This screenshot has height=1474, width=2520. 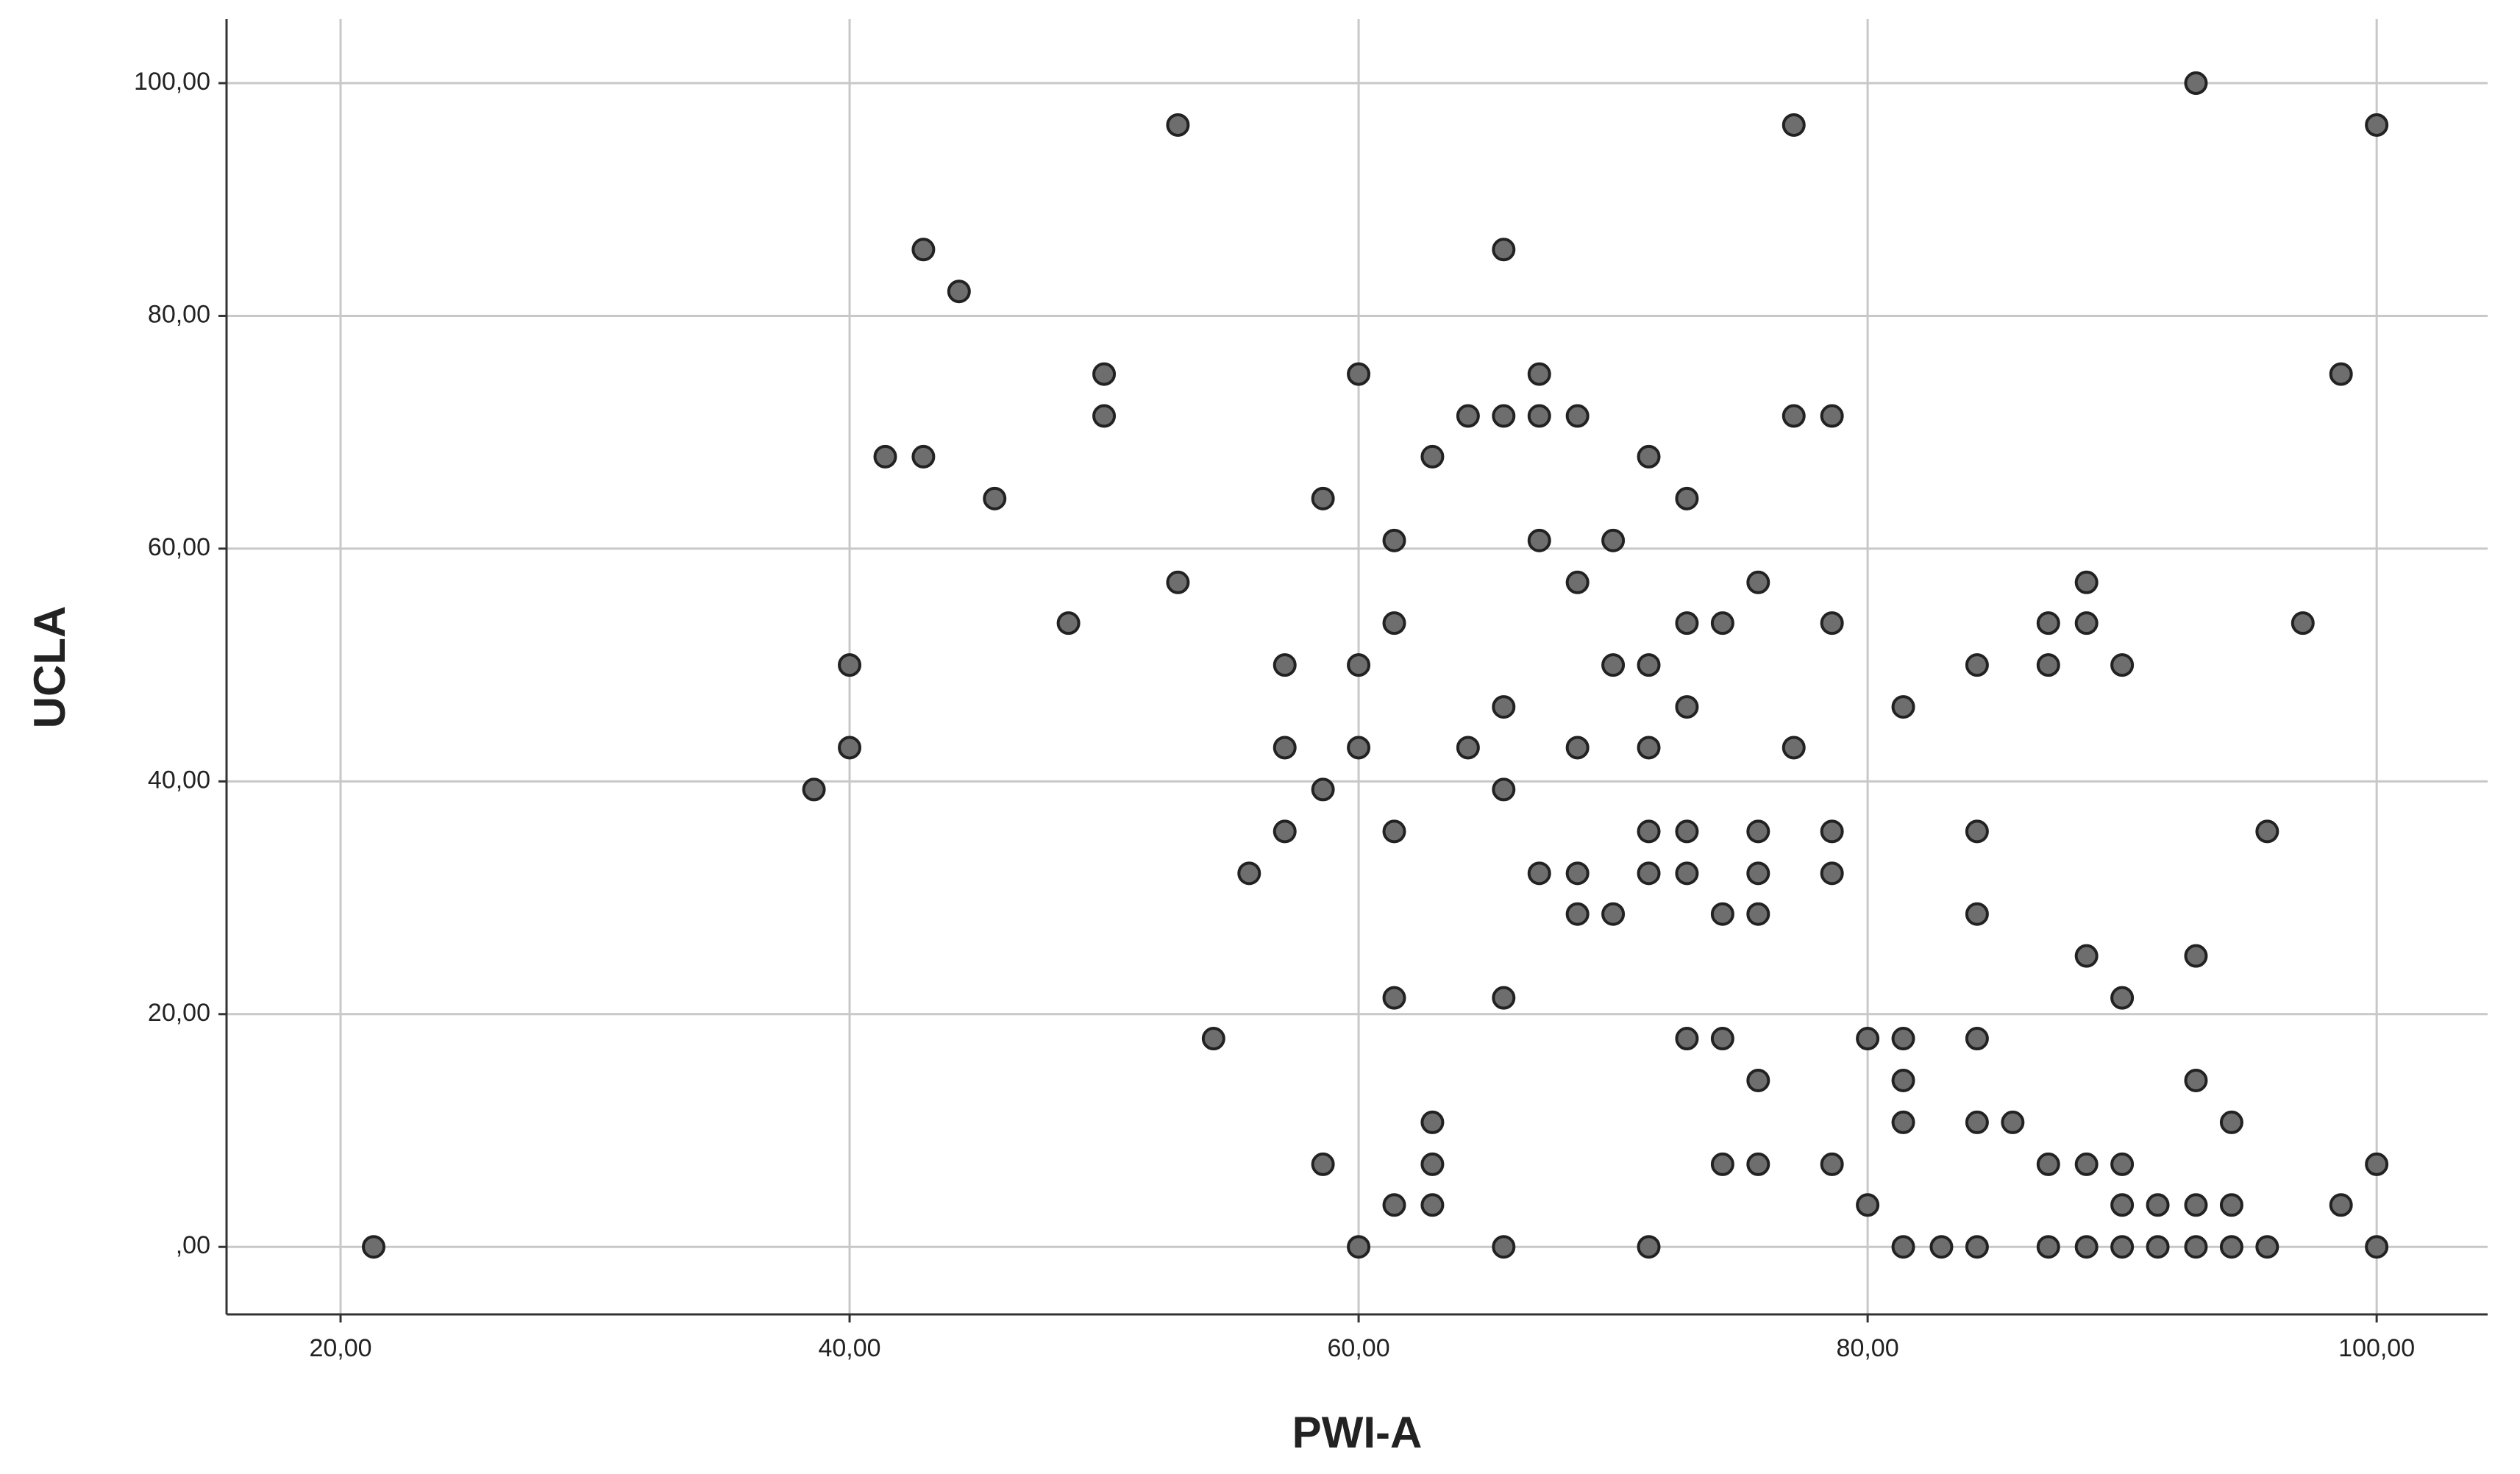 What do you see at coordinates (179, 547) in the screenshot?
I see `y-tick-label: 60,00` at bounding box center [179, 547].